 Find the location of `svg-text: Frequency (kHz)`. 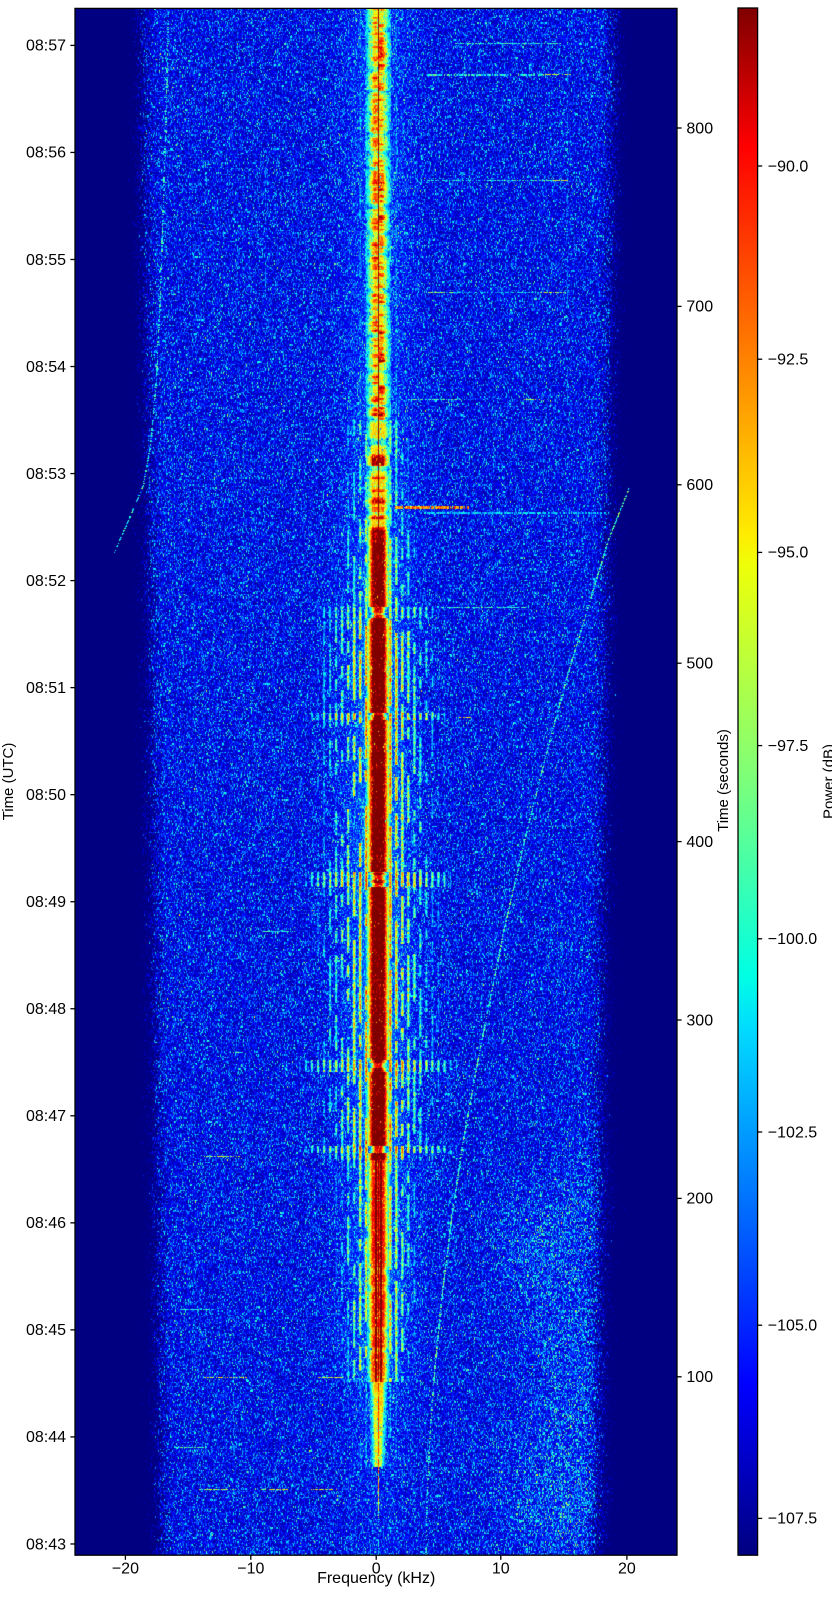

svg-text: Frequency (kHz) is located at coordinates (376, 1578).